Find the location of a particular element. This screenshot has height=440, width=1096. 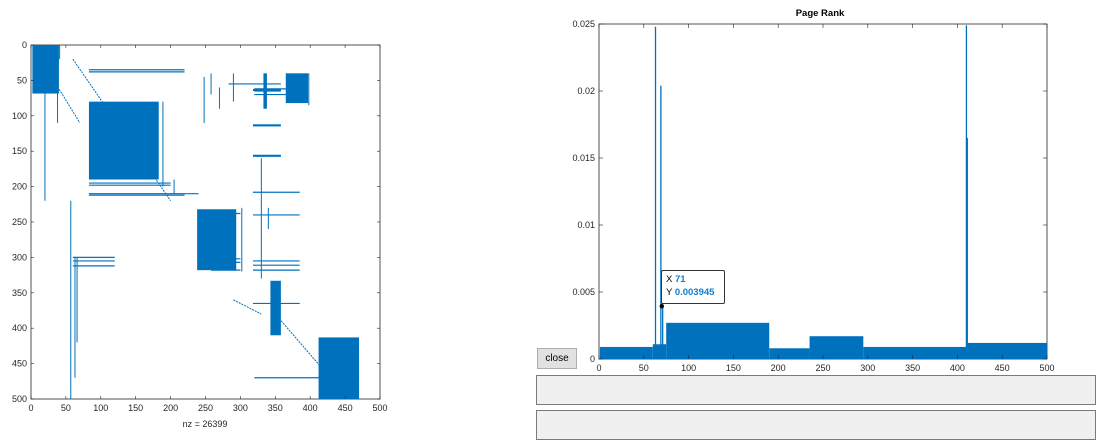

spy-y-tick-label: 450 is located at coordinates (19, 364).